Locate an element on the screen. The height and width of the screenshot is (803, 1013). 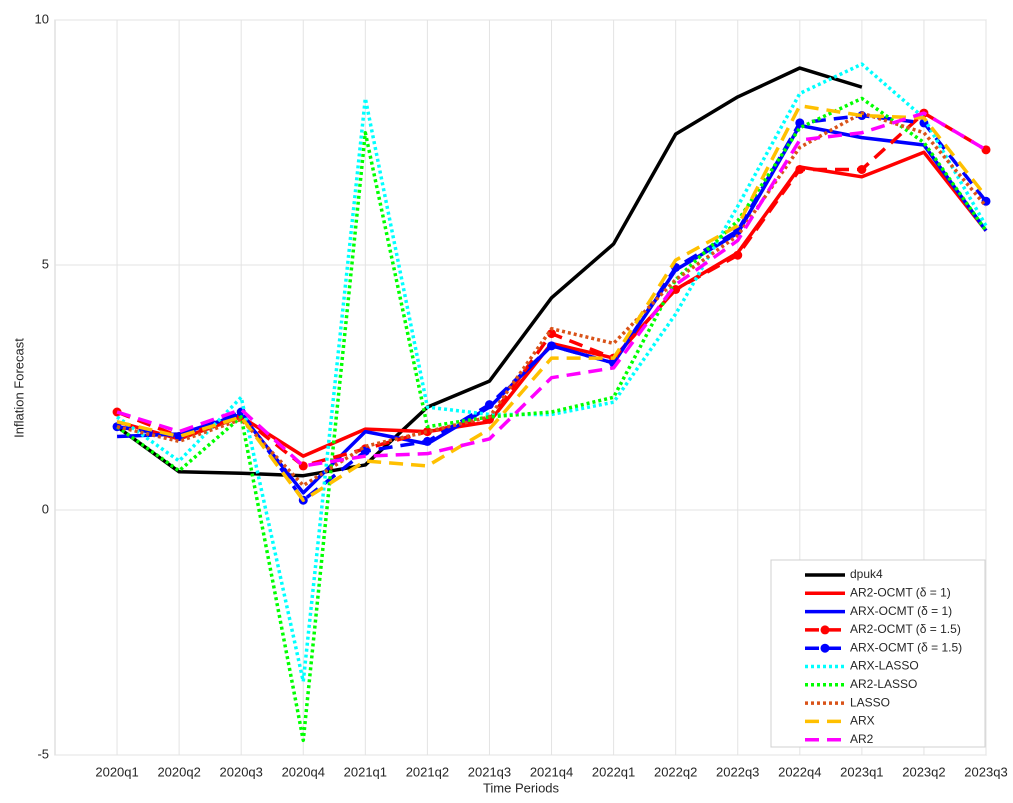
legend-label: ARX-OCMT (δ = 1.5) is located at coordinates (906, 647).